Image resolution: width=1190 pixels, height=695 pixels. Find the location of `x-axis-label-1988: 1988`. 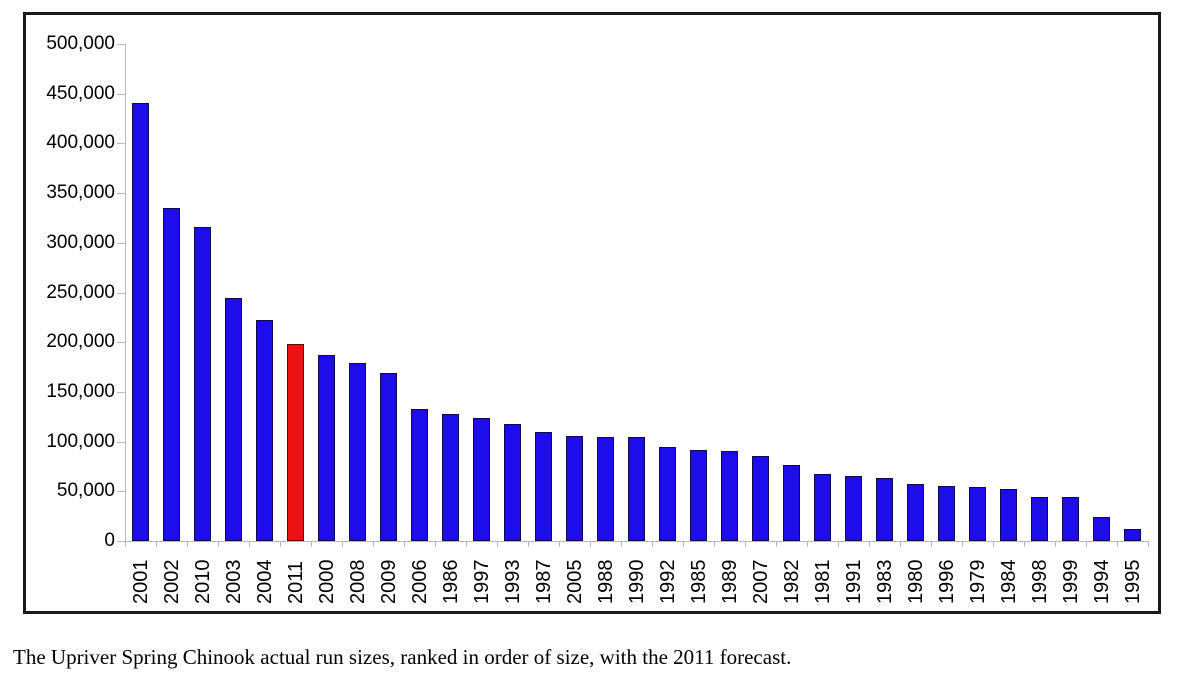

x-axis-label-1988: 1988 is located at coordinates (605, 582).